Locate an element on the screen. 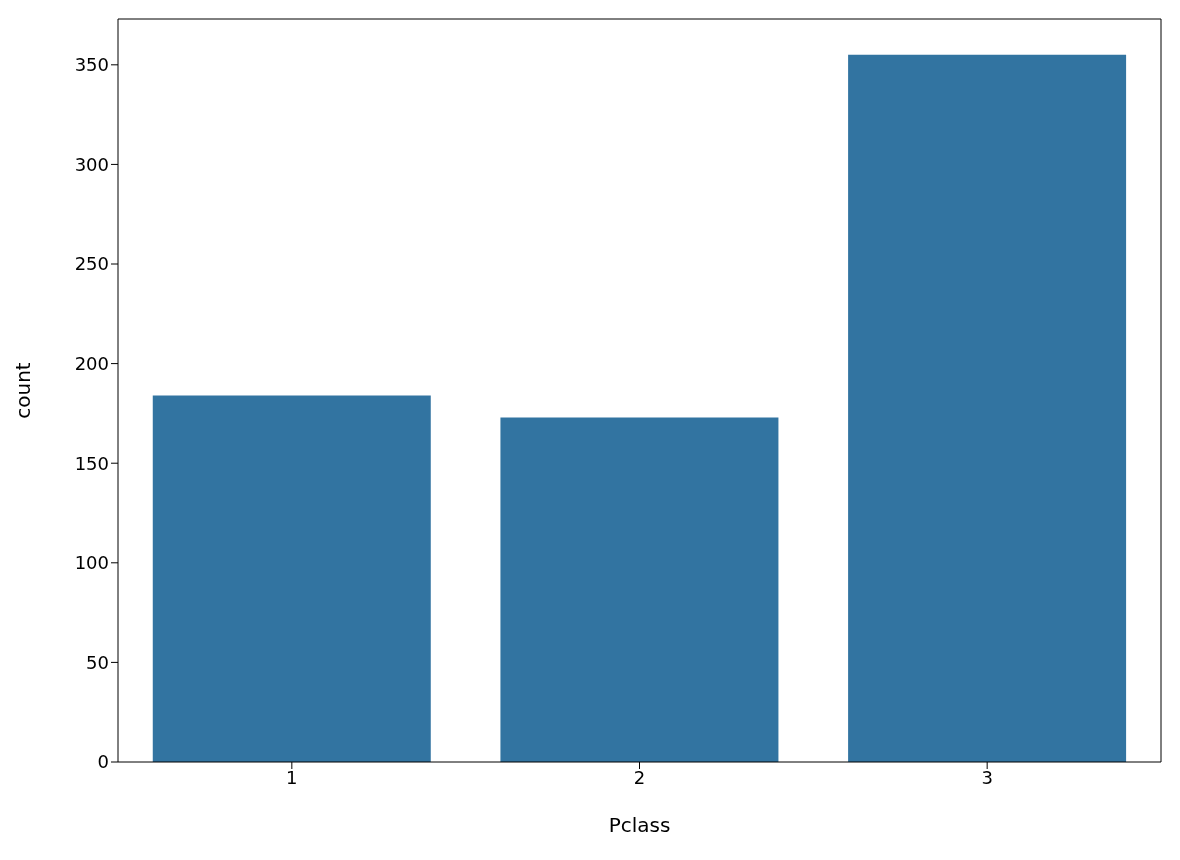 Image resolution: width=1180 pixels, height=860 pixels. x-tick-label: 1 is located at coordinates (292, 777).